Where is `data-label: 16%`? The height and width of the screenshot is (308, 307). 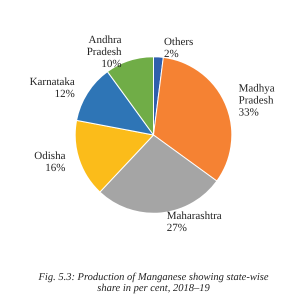
data-label: 16% is located at coordinates (55, 168).